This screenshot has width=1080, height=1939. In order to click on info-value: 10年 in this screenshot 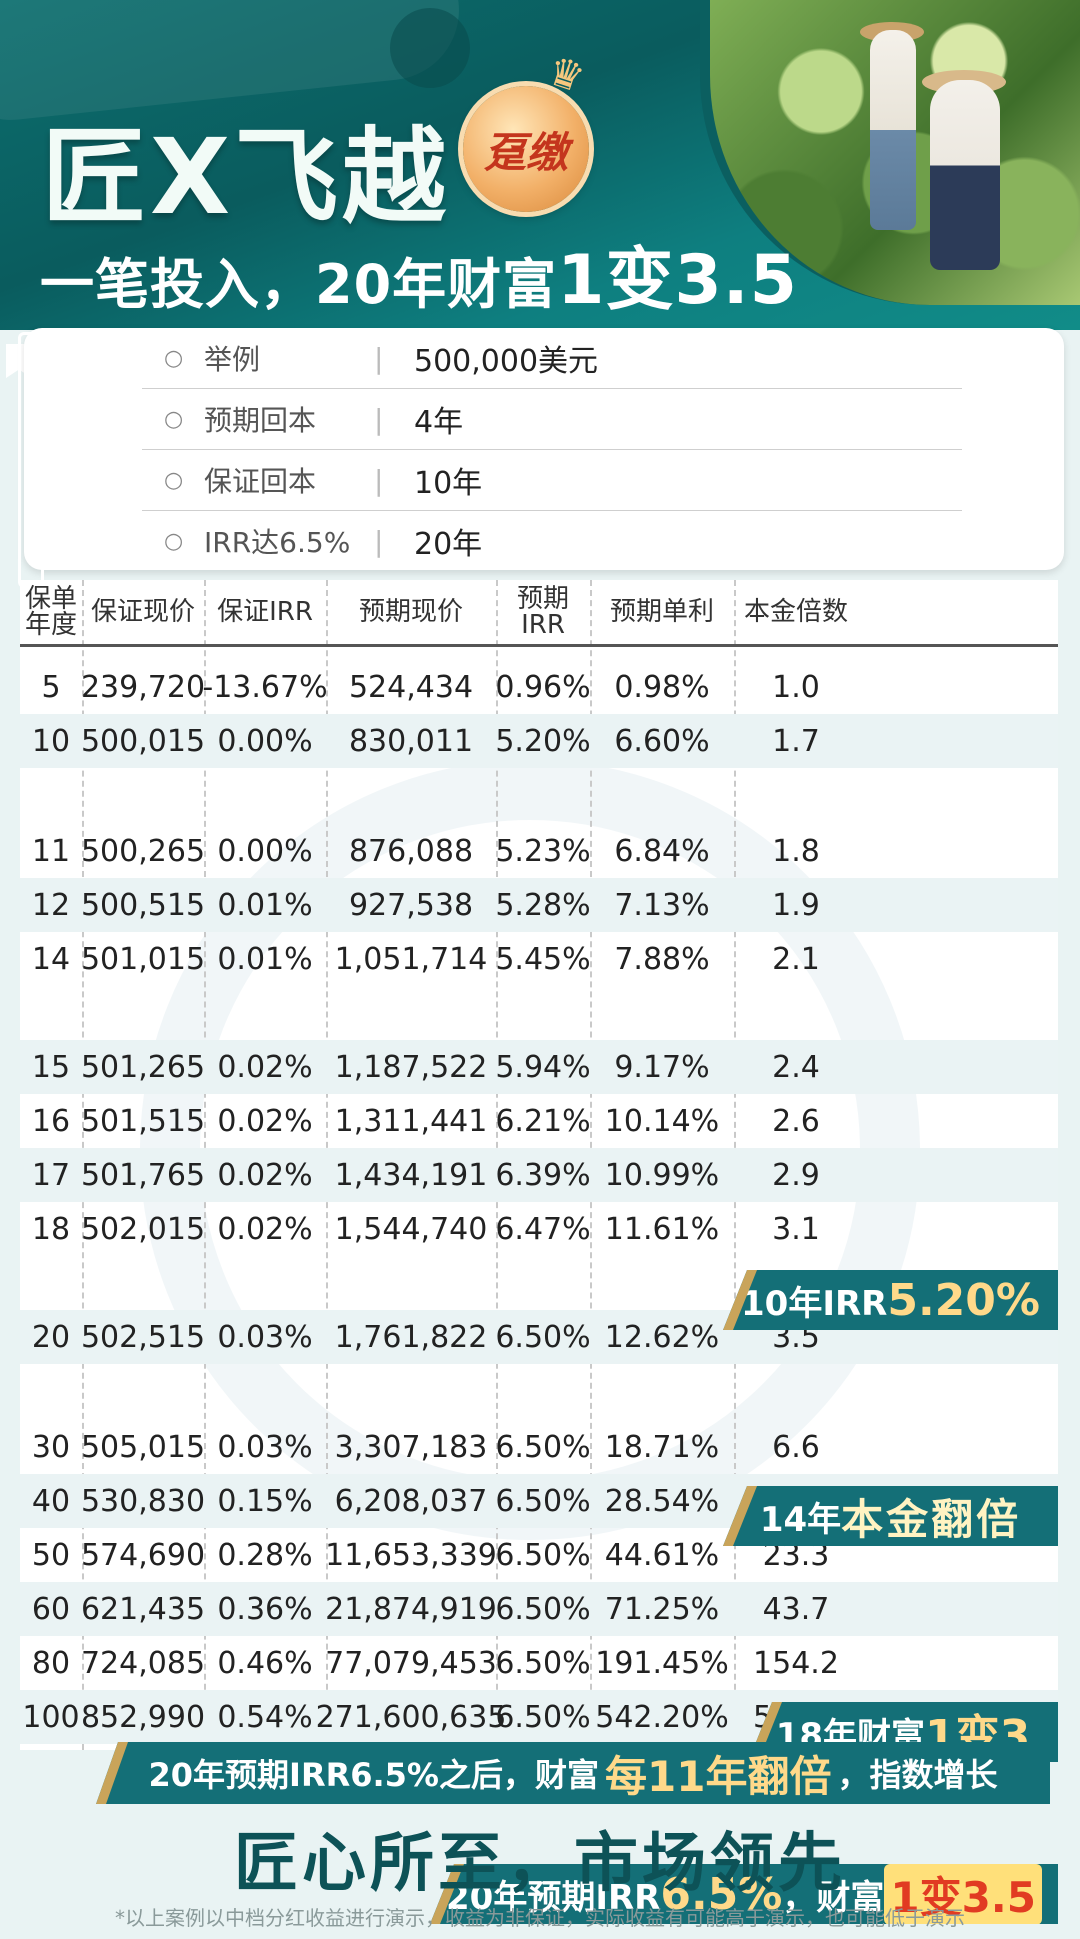, I will do `click(448, 483)`.